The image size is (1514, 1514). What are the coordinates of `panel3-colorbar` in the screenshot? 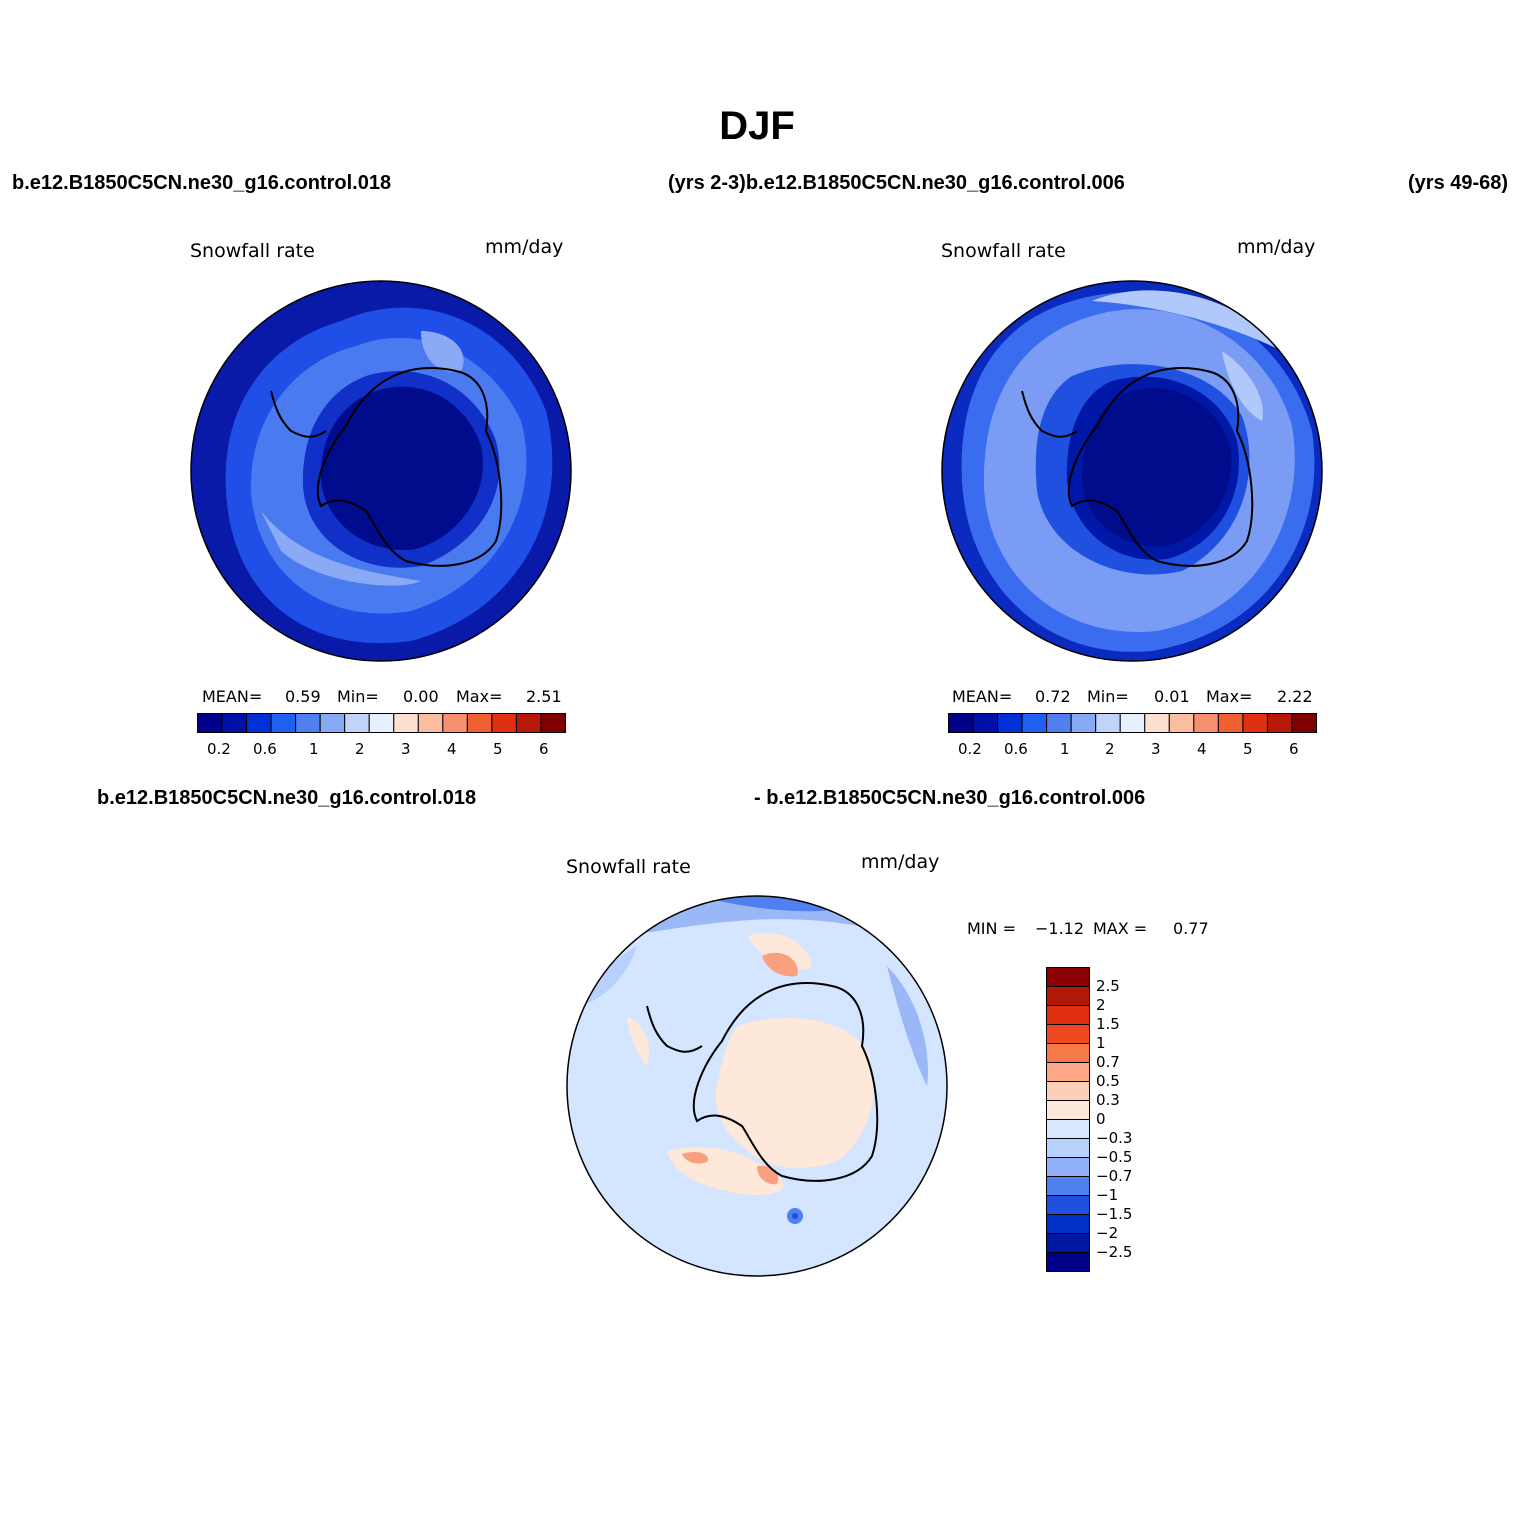 It's located at (1068, 1119).